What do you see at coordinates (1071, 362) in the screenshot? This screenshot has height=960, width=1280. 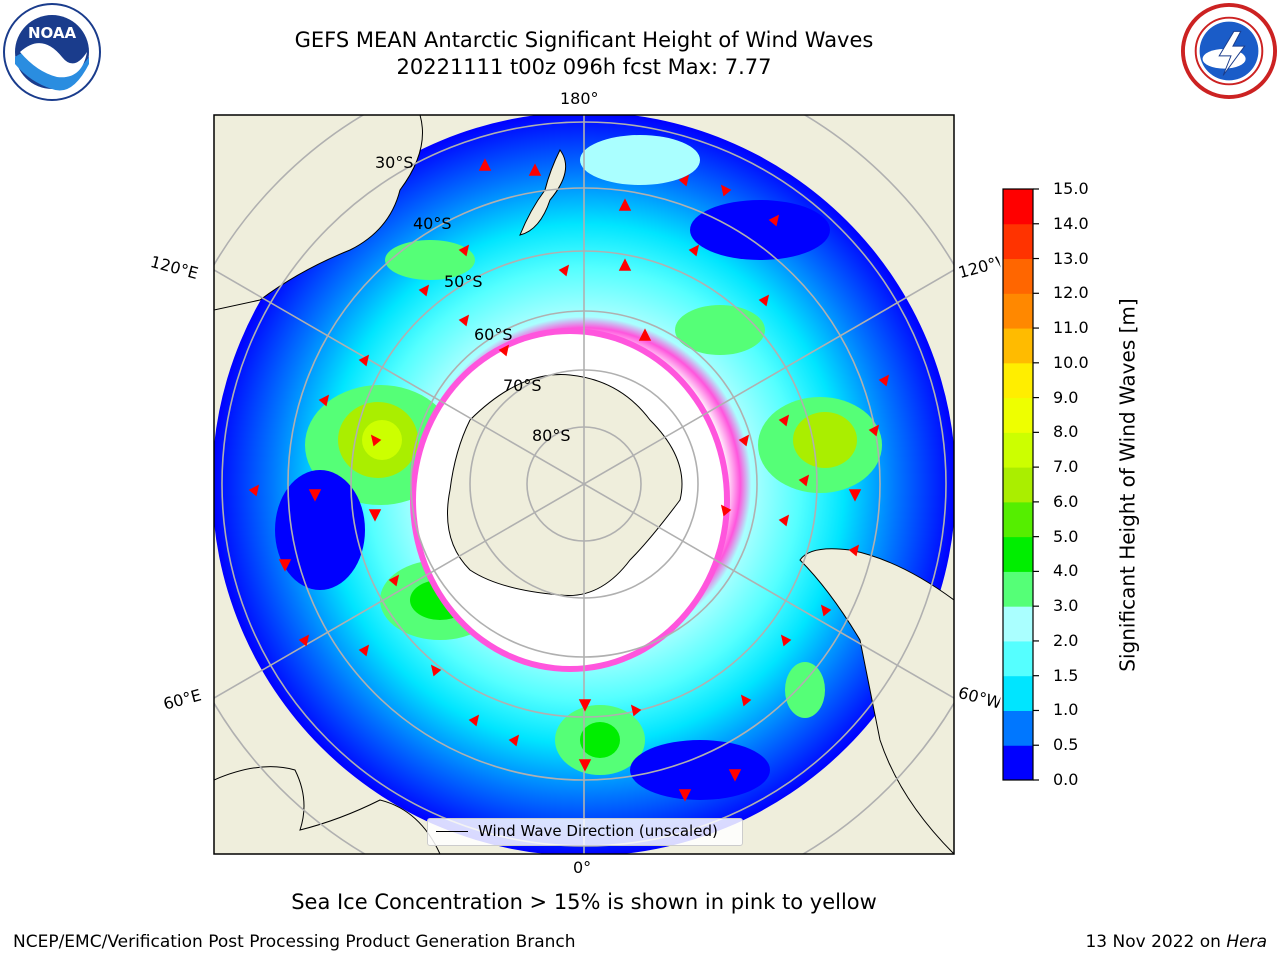 I see `colorbar-tick-label: 10.0` at bounding box center [1071, 362].